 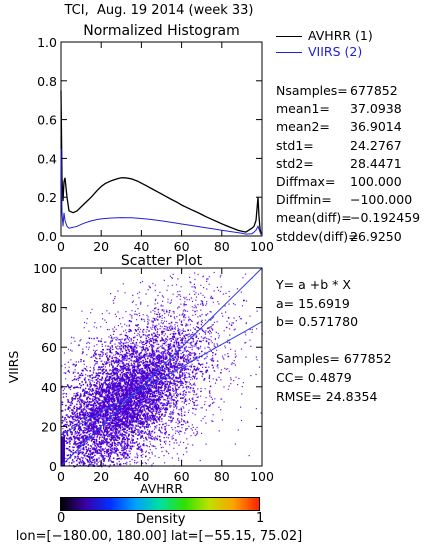 I want to click on stat-row: mean2= 36.9014, so click(x=348, y=127).